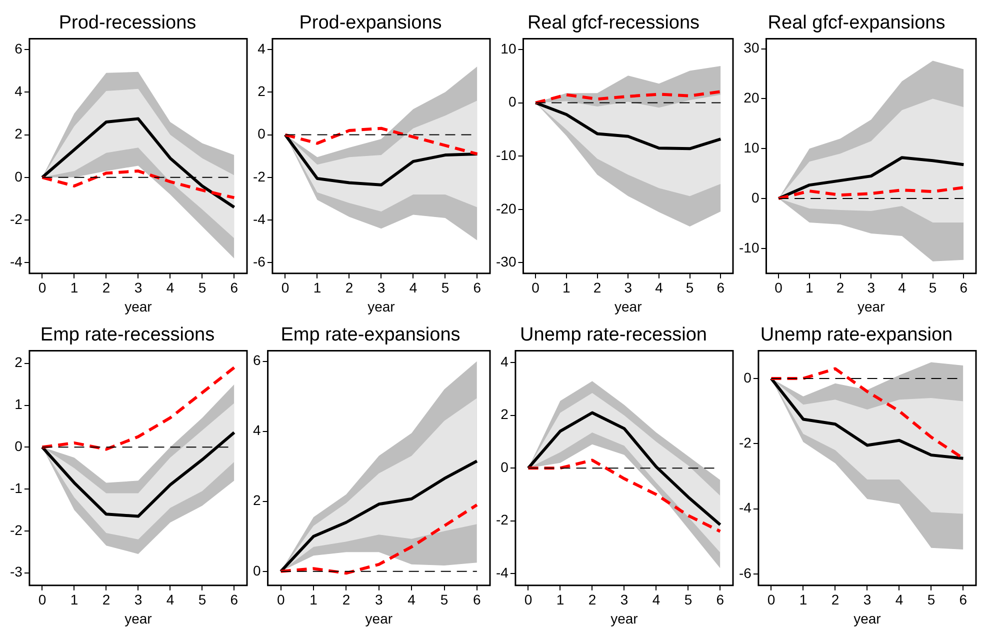  Describe the element at coordinates (752, 98) in the screenshot. I see `y-tick-label: 20` at that location.